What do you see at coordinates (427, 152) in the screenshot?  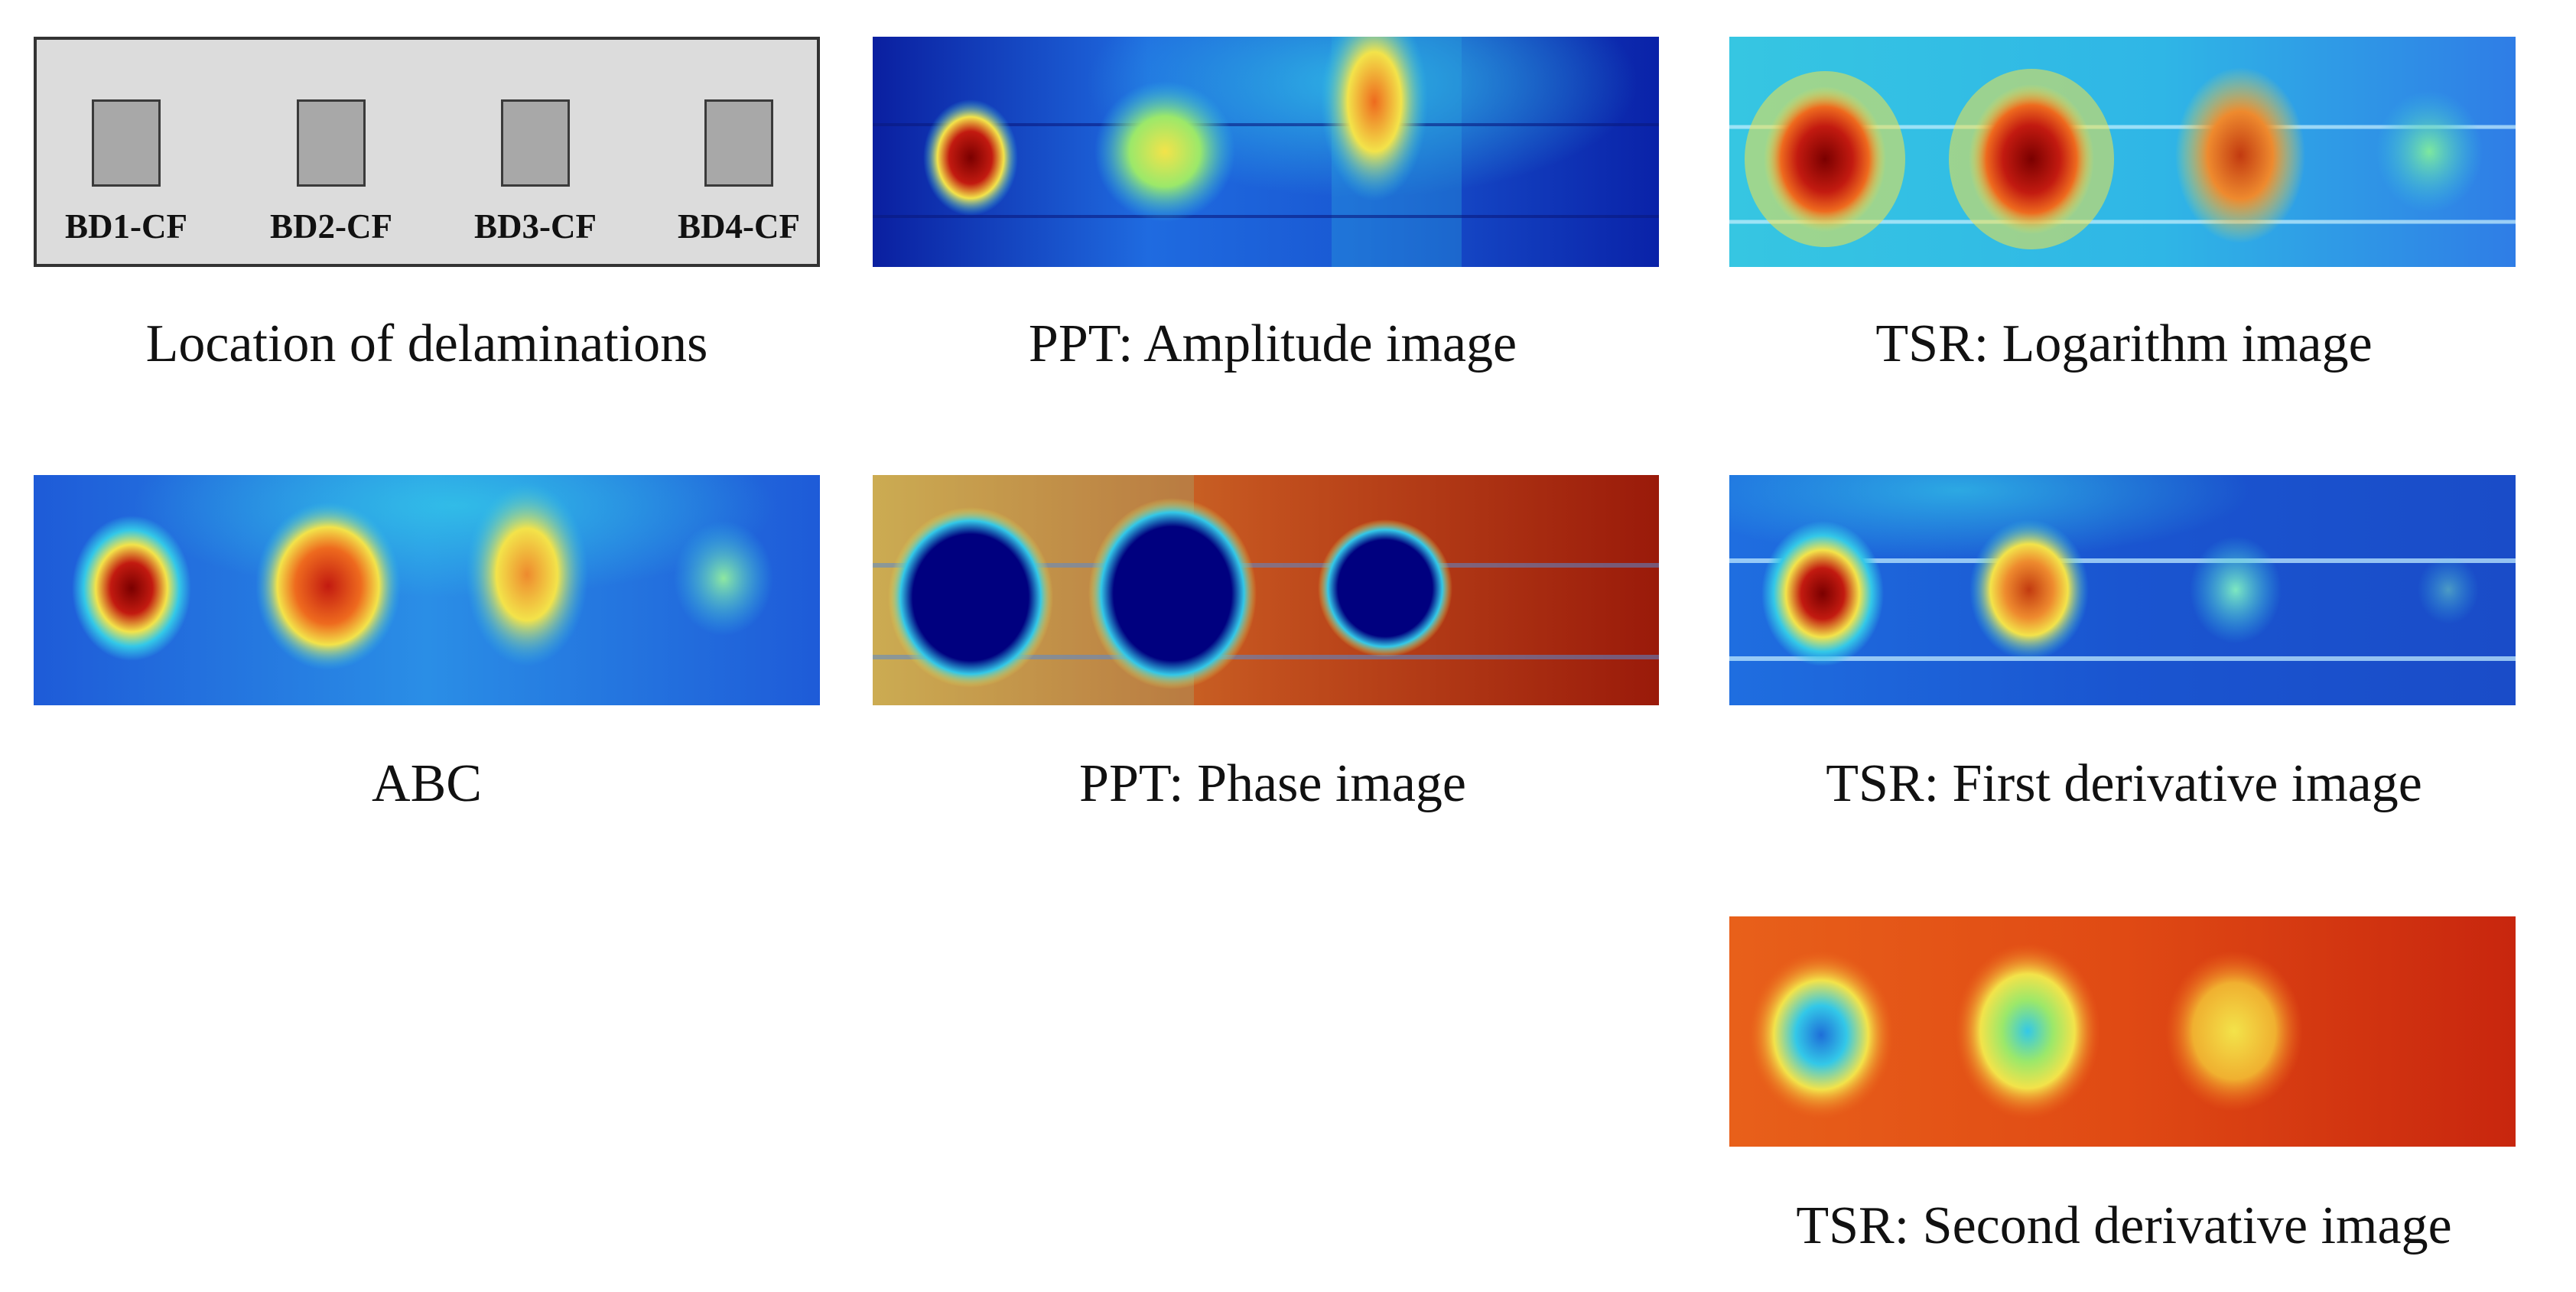 I see `delamination-schematic: BD1-CF BD2-CF BD3-CF BD4-CF` at bounding box center [427, 152].